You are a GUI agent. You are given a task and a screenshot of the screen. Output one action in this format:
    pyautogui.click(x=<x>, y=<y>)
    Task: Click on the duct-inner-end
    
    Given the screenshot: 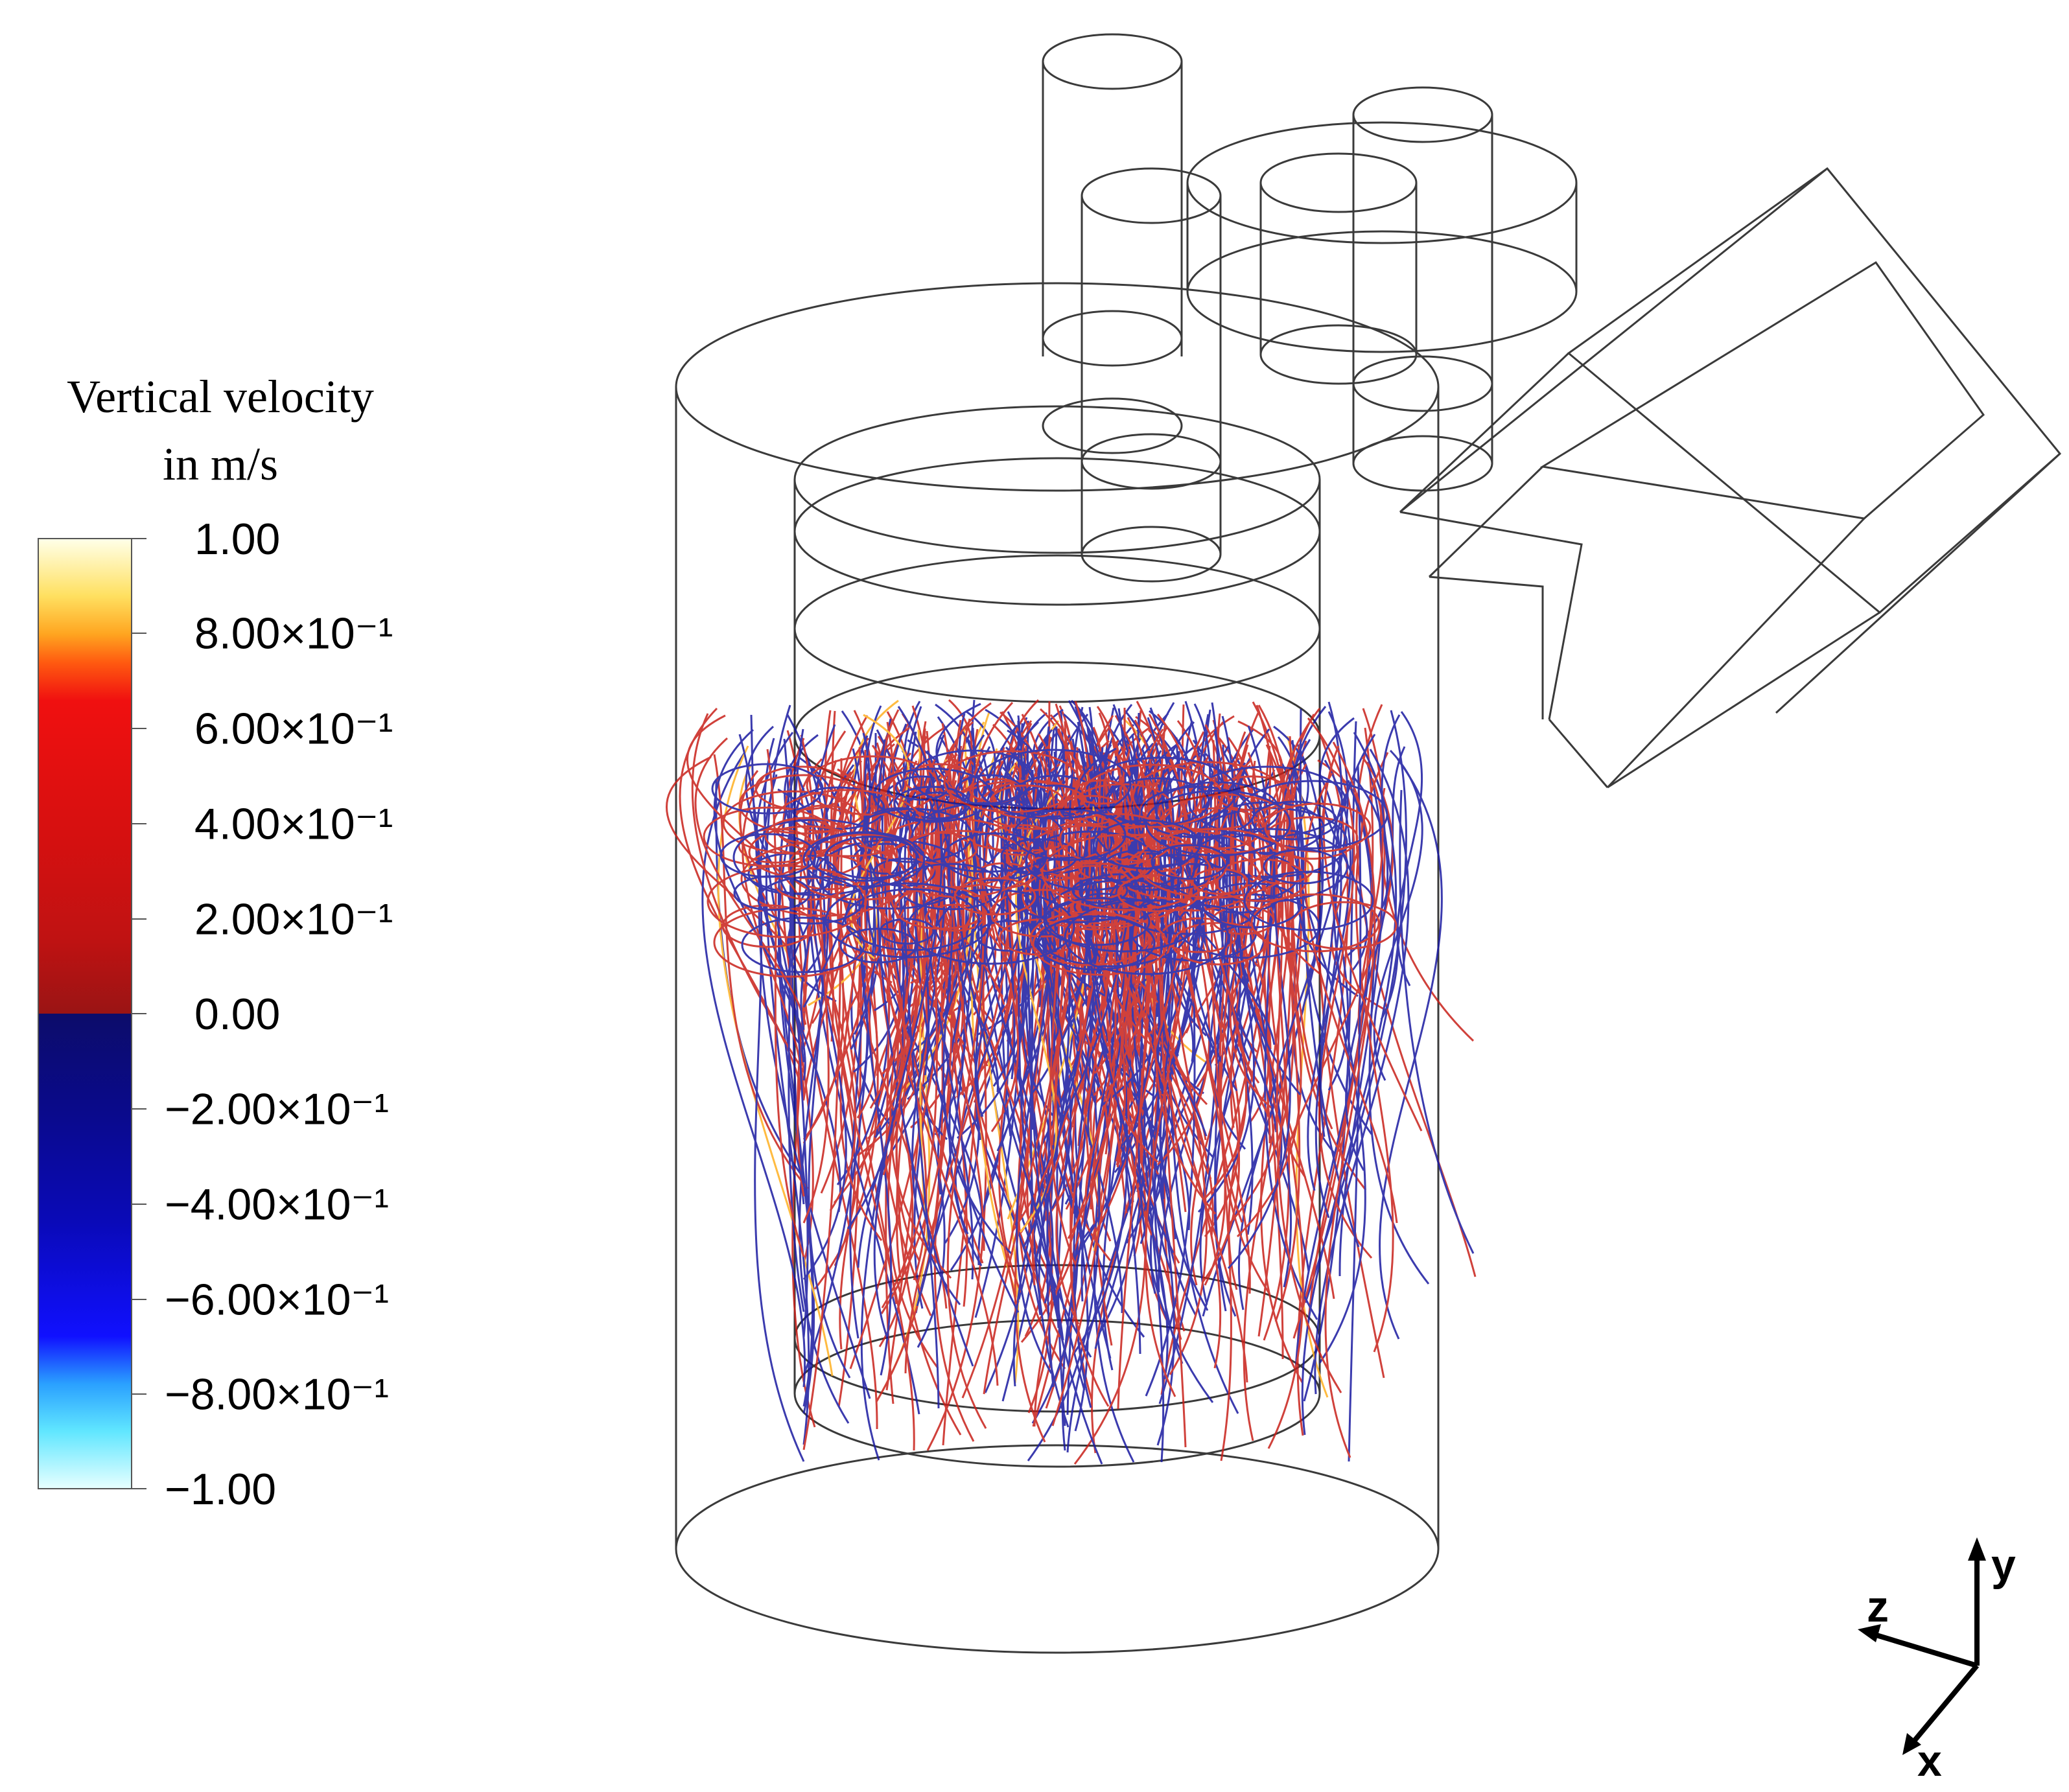 What is the action you would take?
    pyautogui.click(x=1762, y=390)
    